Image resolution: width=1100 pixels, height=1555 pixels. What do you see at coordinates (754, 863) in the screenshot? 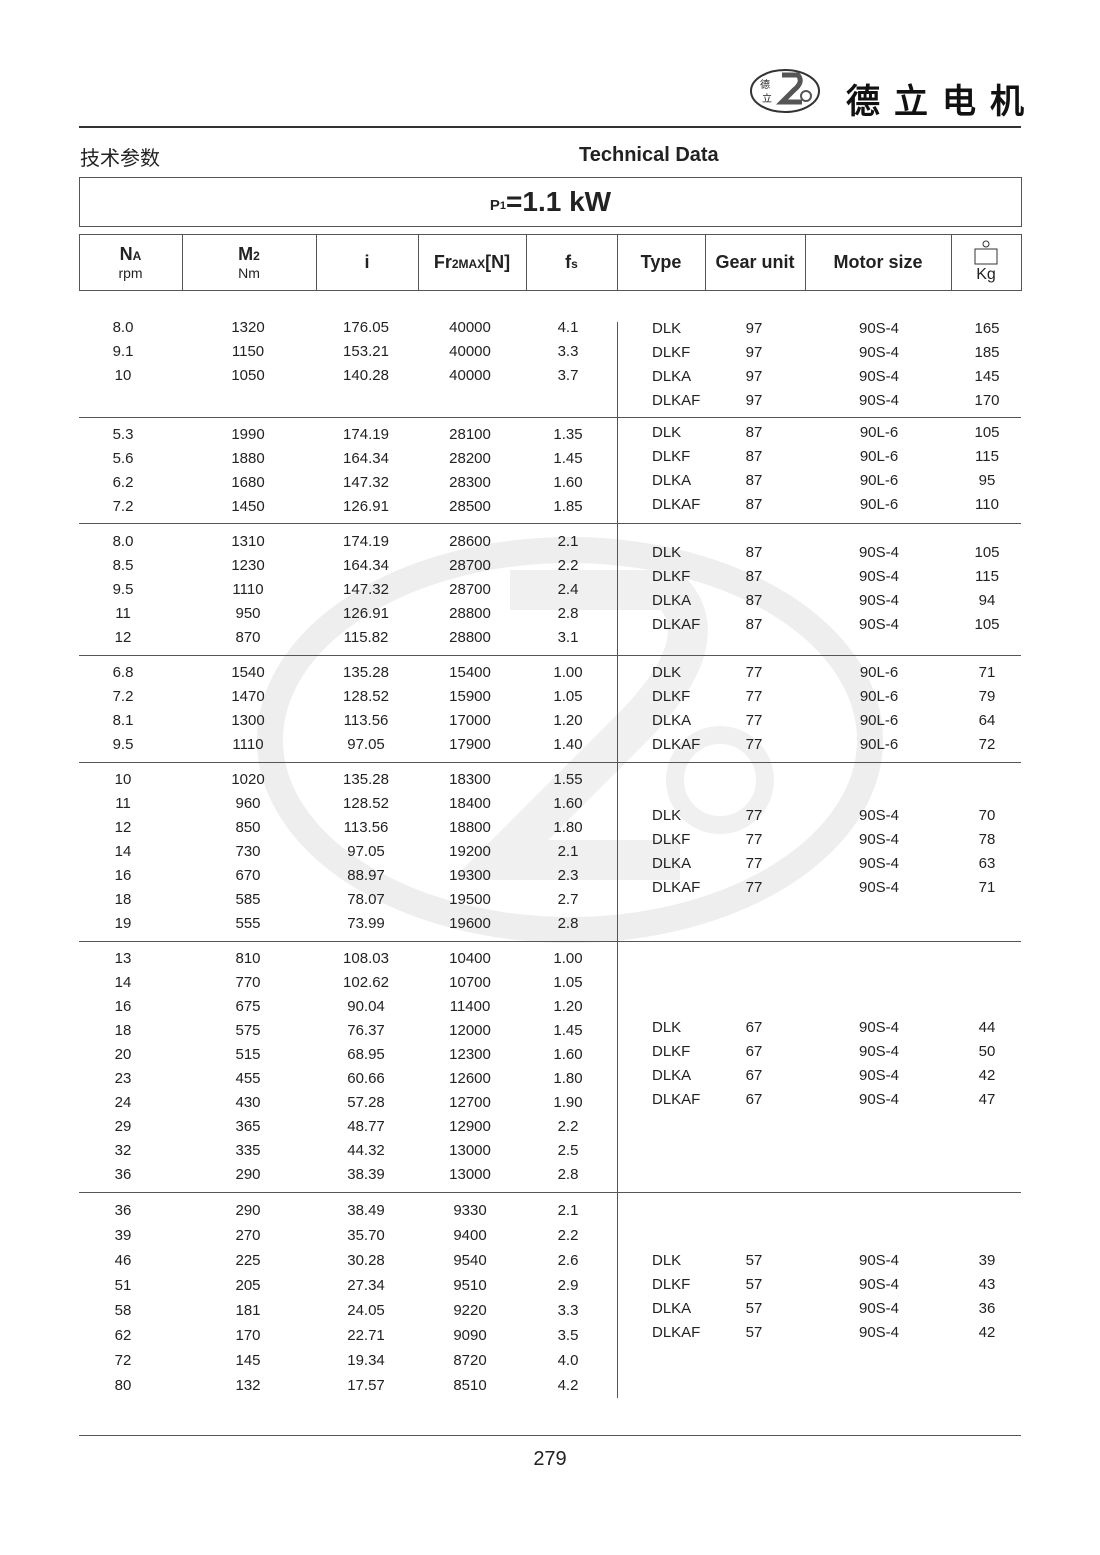
I see `cell-gear-unit: 77` at bounding box center [754, 863].